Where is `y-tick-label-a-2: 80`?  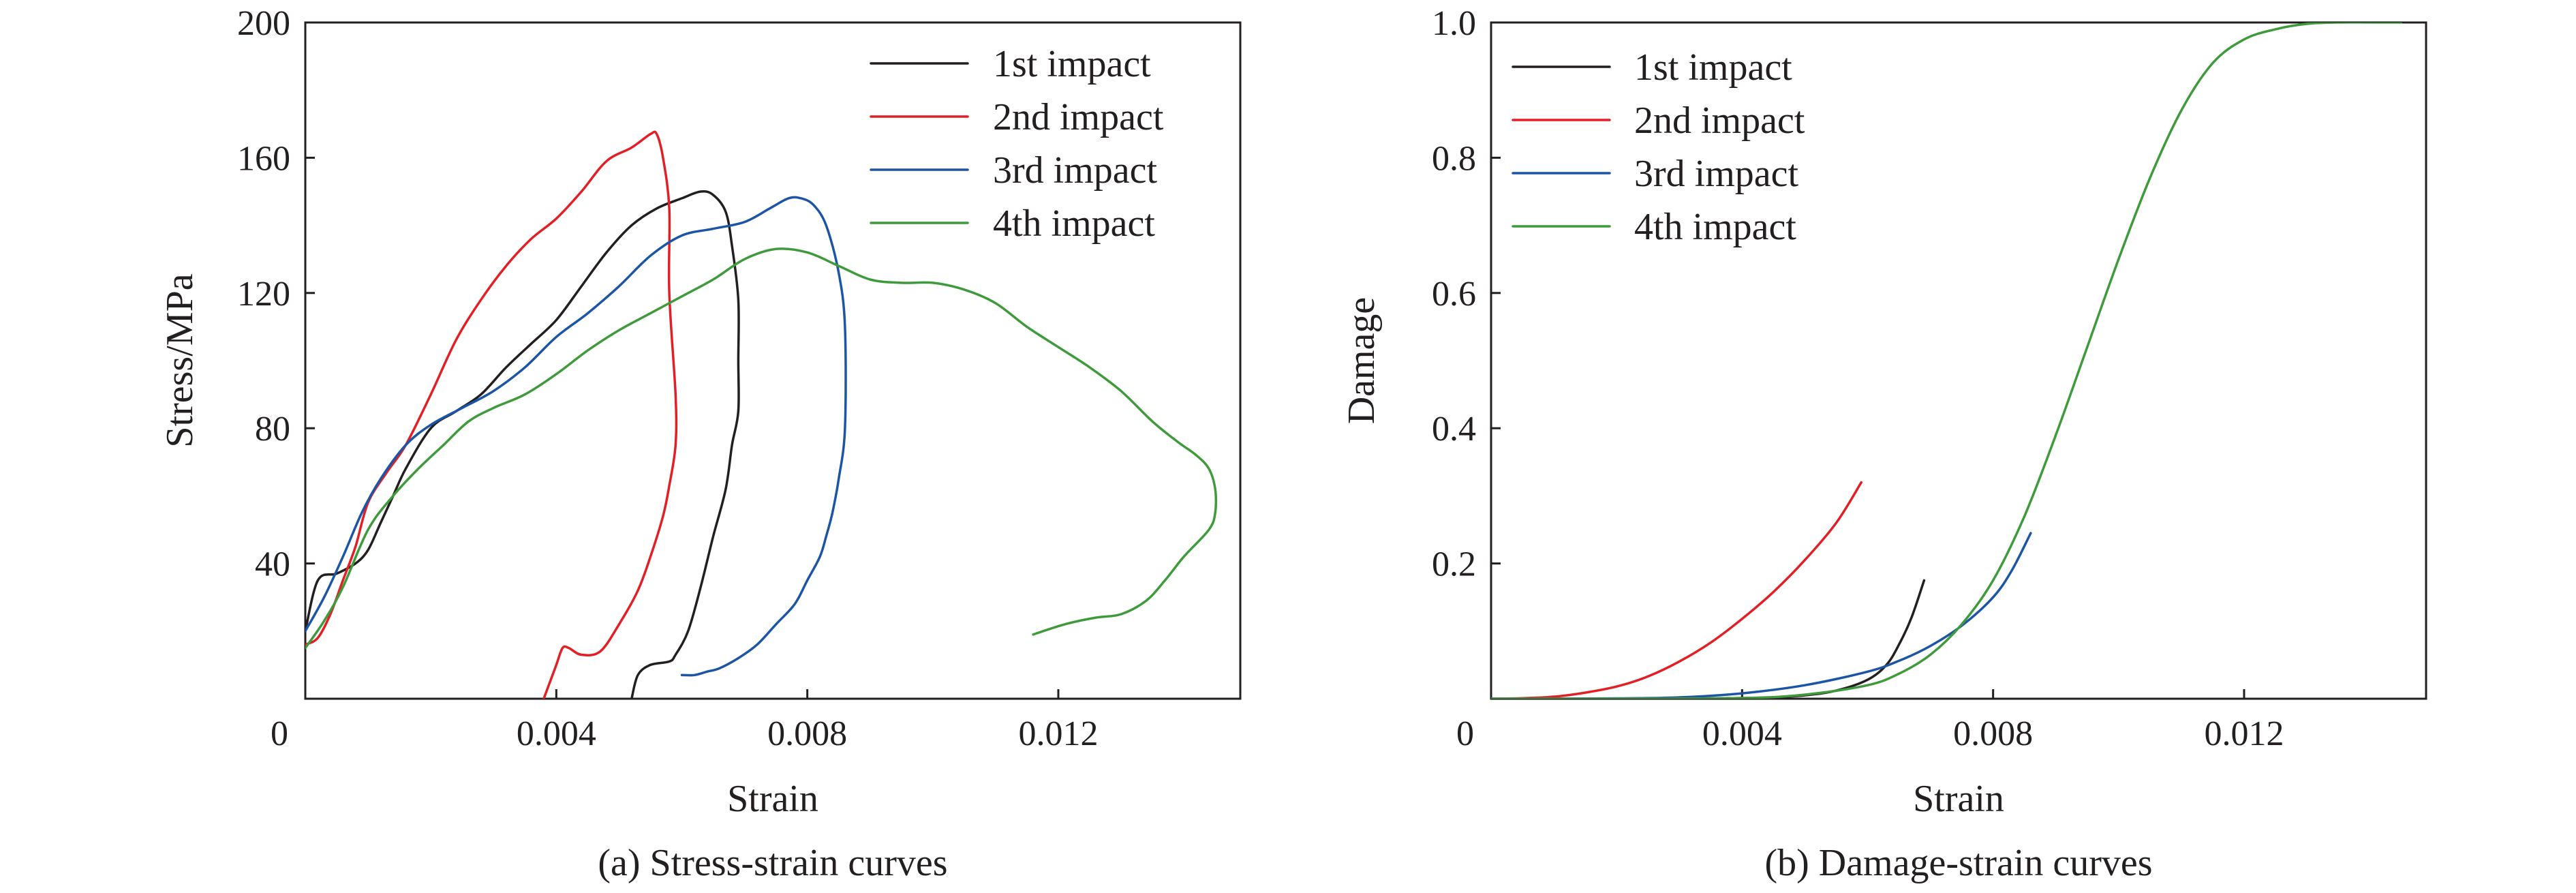
y-tick-label-a-2: 80 is located at coordinates (272, 429).